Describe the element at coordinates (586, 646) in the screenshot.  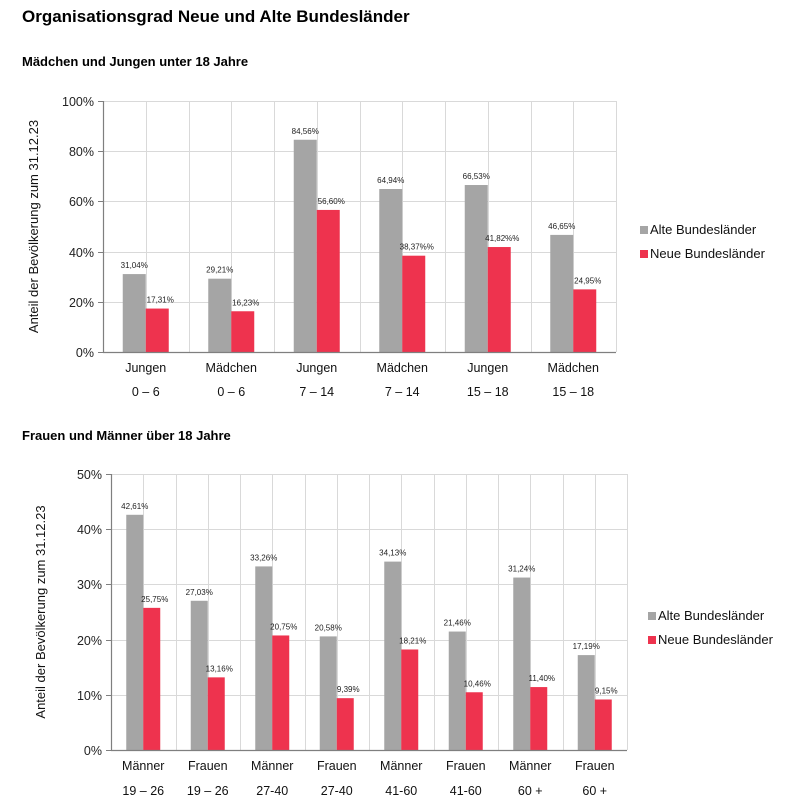
I see `data-label: 17,19%` at that location.